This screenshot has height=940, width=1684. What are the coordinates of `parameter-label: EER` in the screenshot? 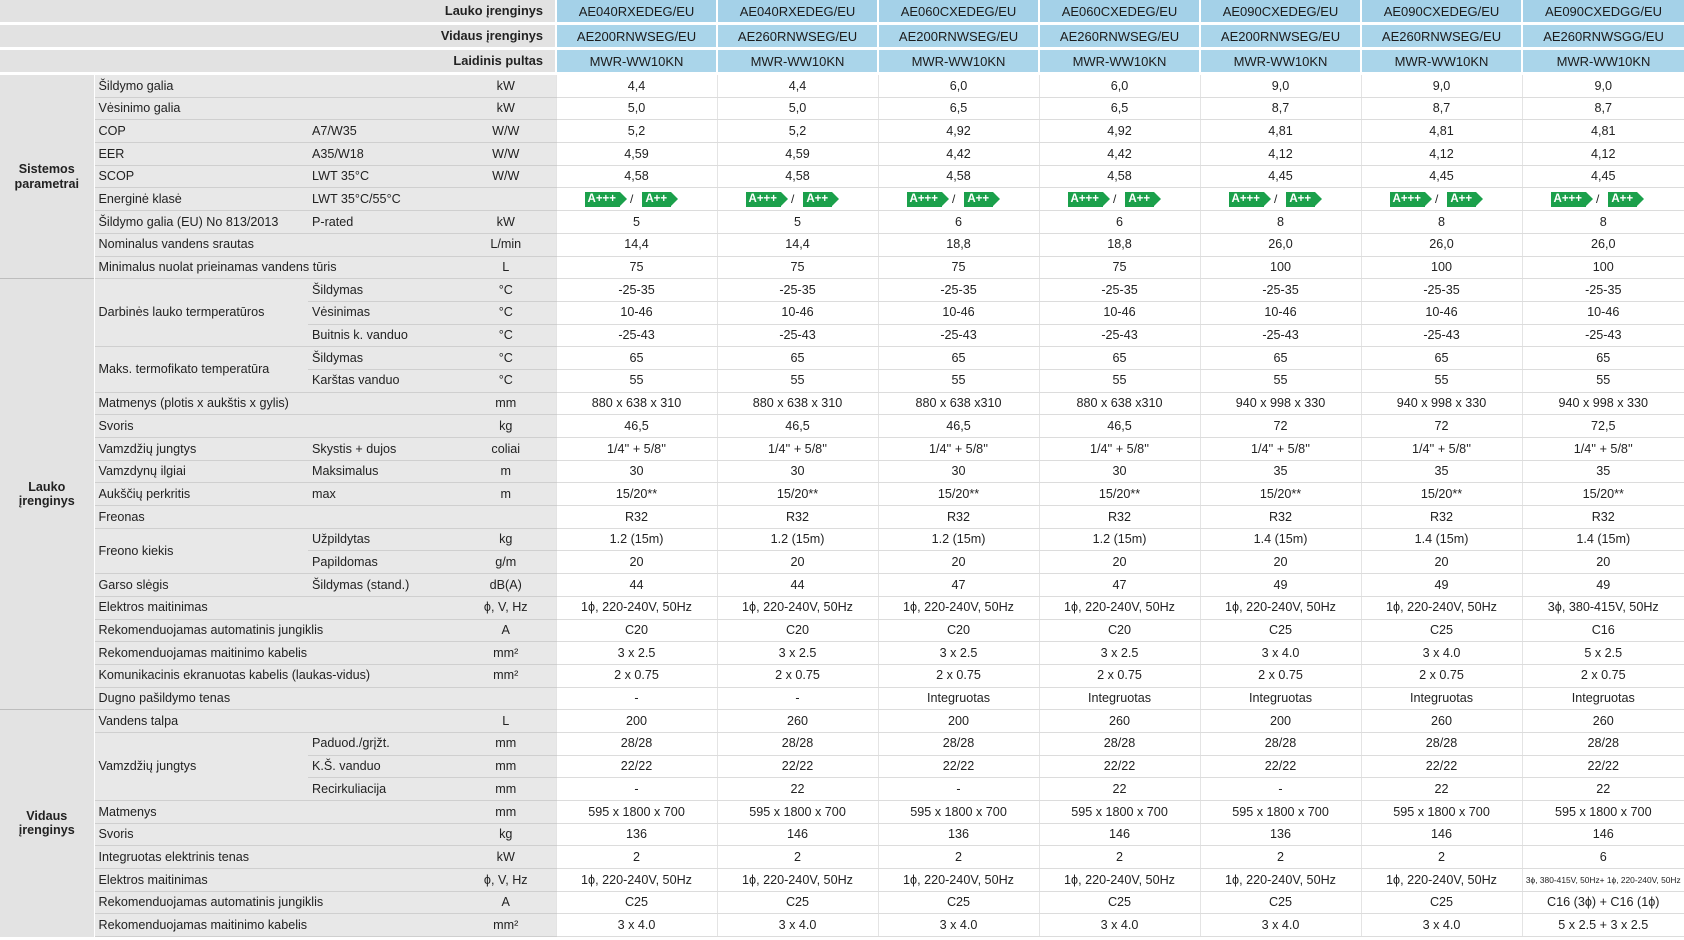 It's located at (201, 154).